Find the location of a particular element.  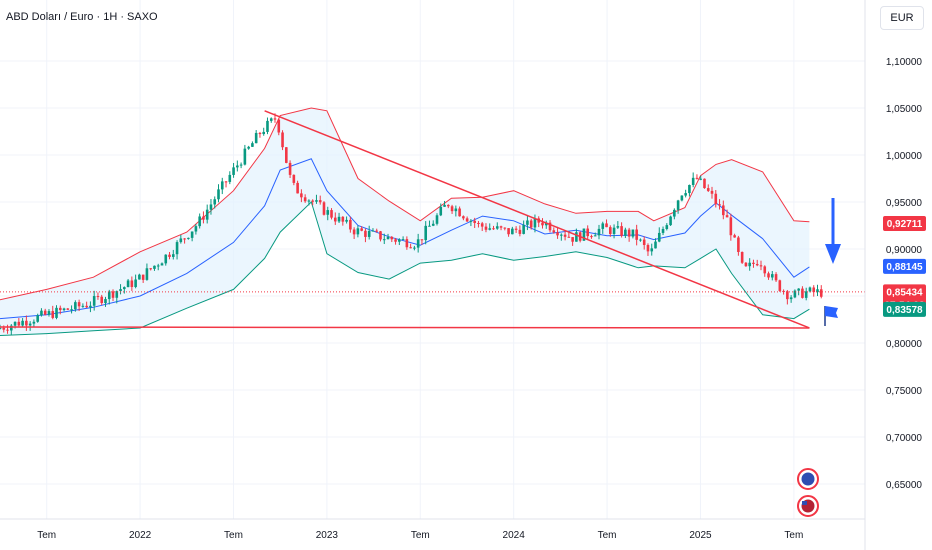

x-tick-label: 2022 is located at coordinates (140, 535).